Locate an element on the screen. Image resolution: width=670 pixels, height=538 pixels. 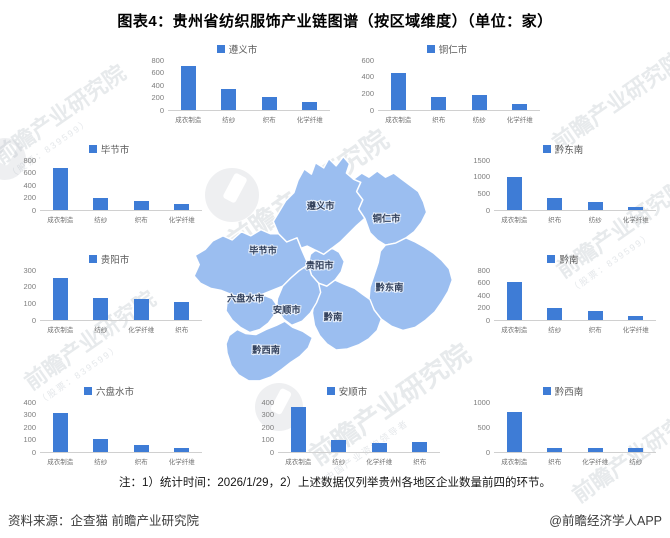
watermark-text: 前瞻产业研究院 is located at coordinates (608, 101).